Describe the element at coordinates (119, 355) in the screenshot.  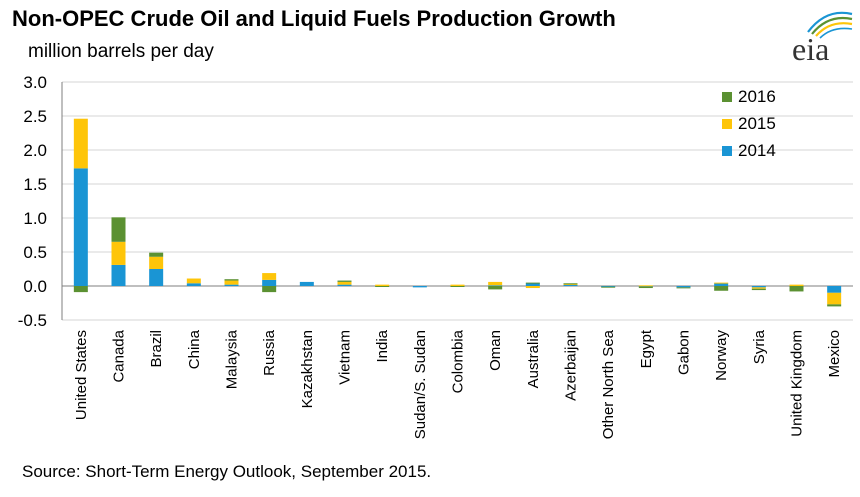
I see `x-tick-label: Canada` at that location.